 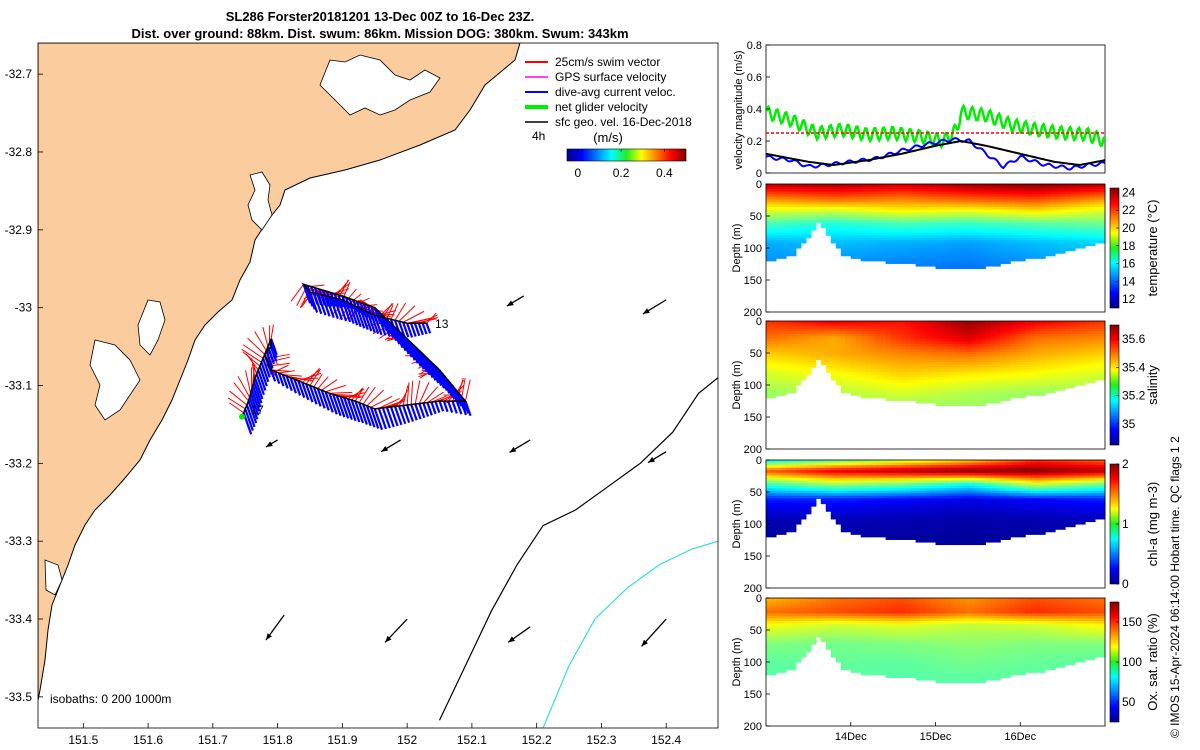 I want to click on colorbar-tick-label: 0.4, so click(x=664, y=173).